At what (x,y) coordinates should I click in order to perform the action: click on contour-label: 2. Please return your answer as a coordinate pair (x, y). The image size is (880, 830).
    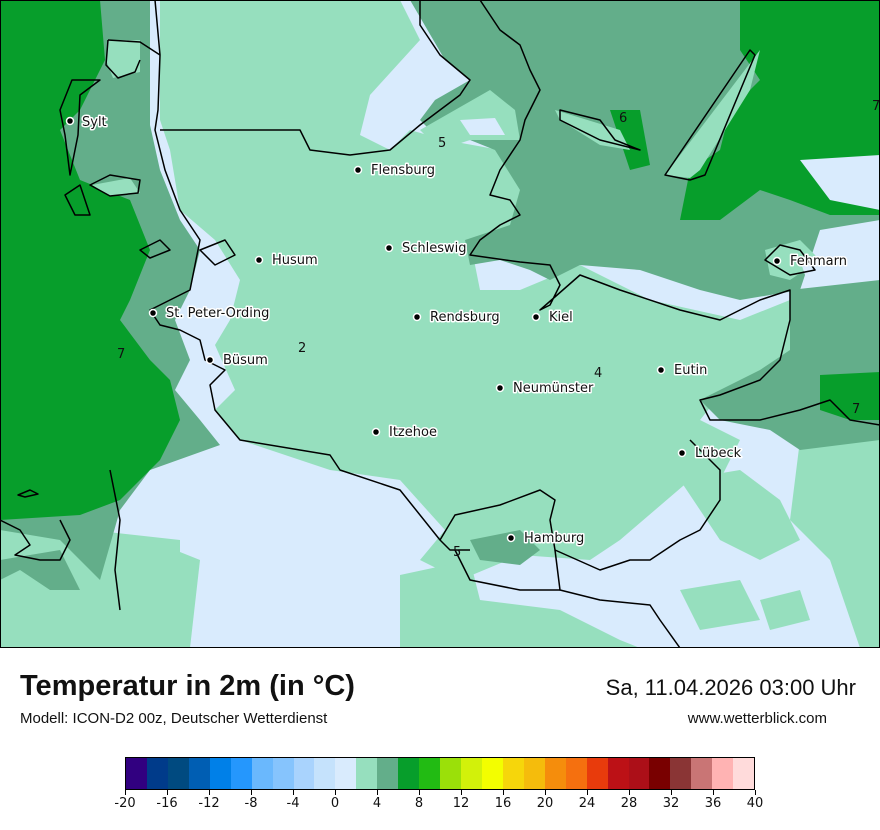
    Looking at the image, I should click on (302, 348).